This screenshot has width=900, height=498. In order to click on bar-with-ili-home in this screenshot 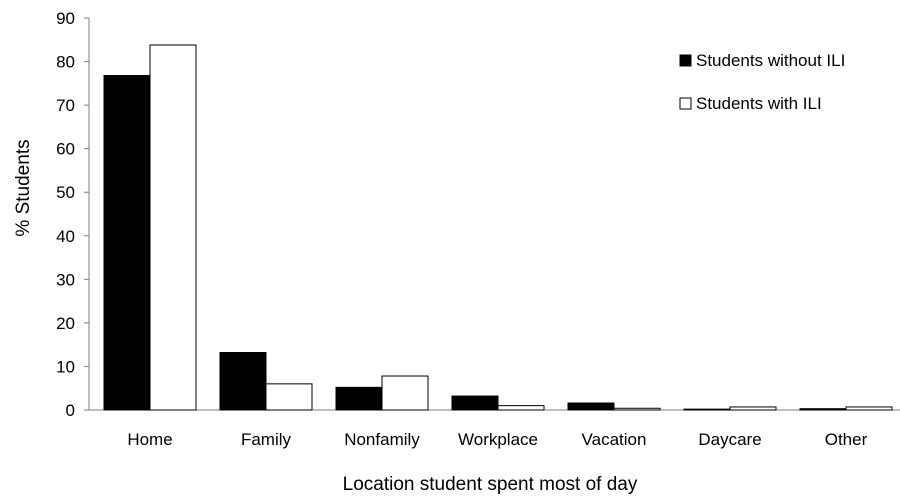, I will do `click(173, 227)`.